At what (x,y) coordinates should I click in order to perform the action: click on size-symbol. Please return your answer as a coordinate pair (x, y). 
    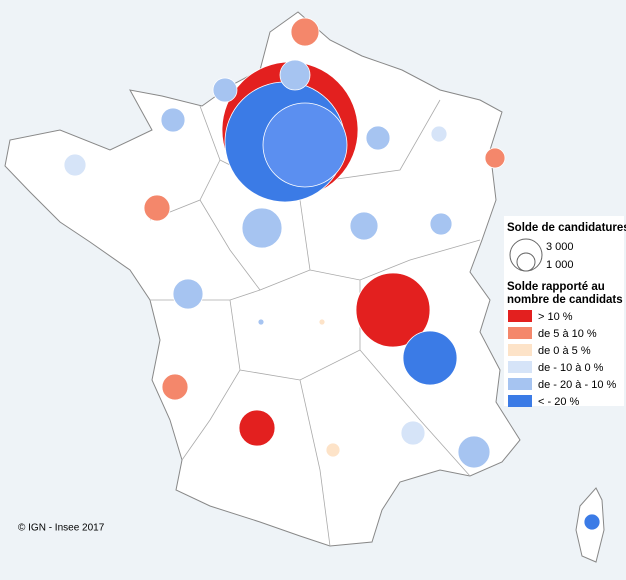
    Looking at the image, I should click on (526, 262).